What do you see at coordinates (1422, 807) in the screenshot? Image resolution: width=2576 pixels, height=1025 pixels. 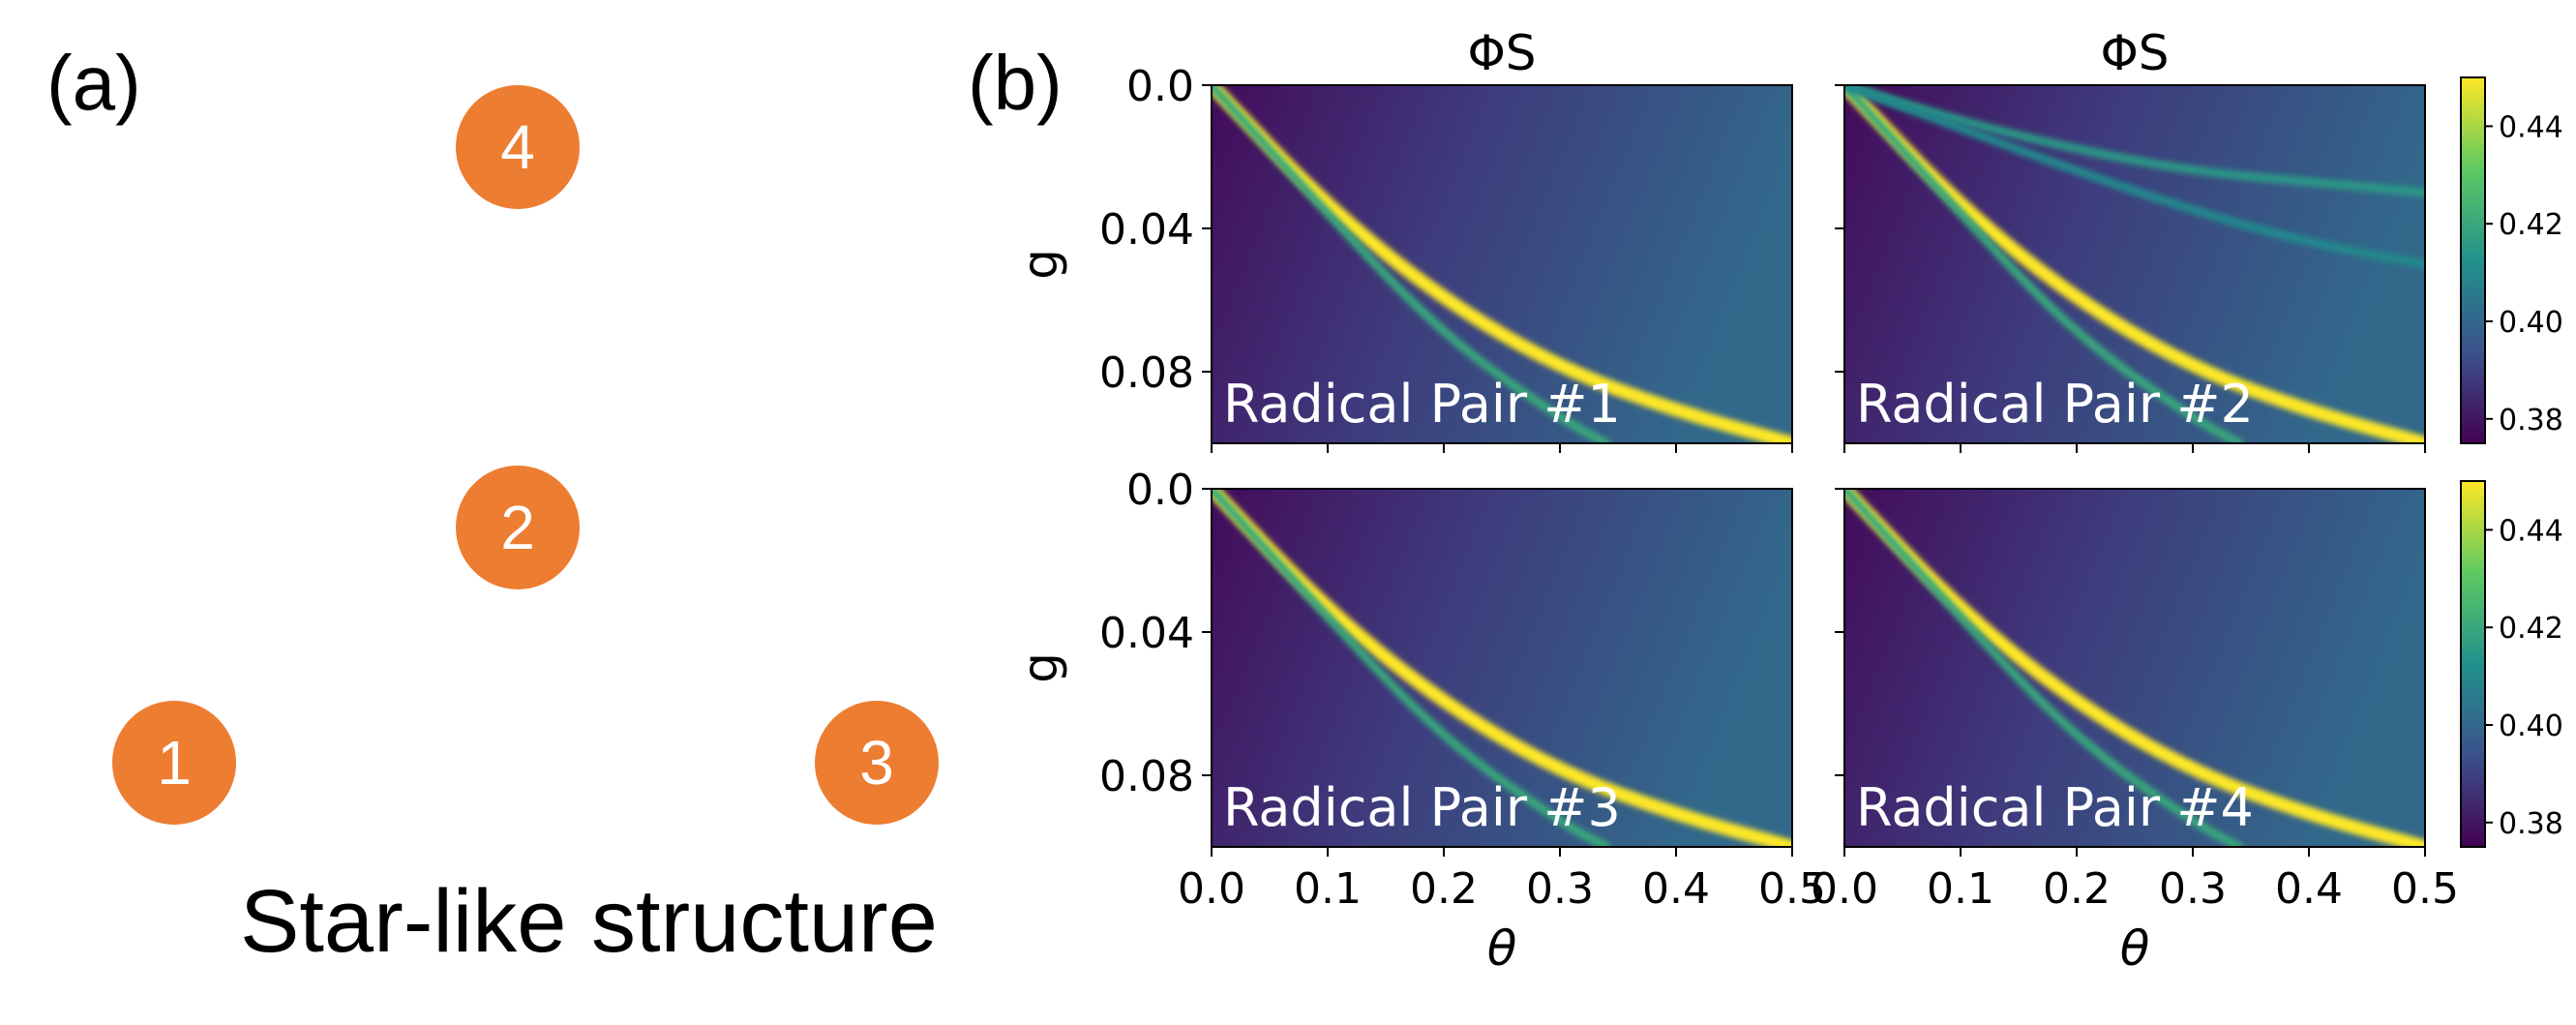 I see `panel-annotation: Radical Pair #3` at bounding box center [1422, 807].